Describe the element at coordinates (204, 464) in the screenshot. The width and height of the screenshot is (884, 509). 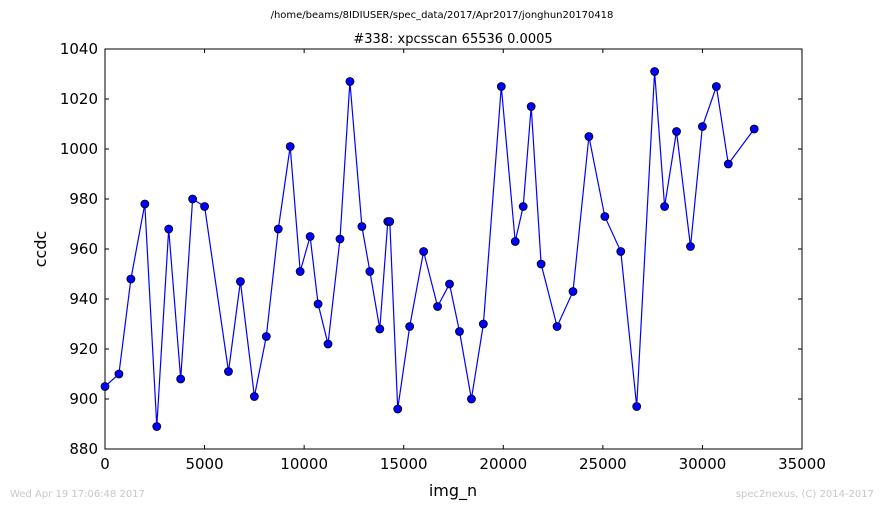
I see `x-tick-label: 5000` at that location.